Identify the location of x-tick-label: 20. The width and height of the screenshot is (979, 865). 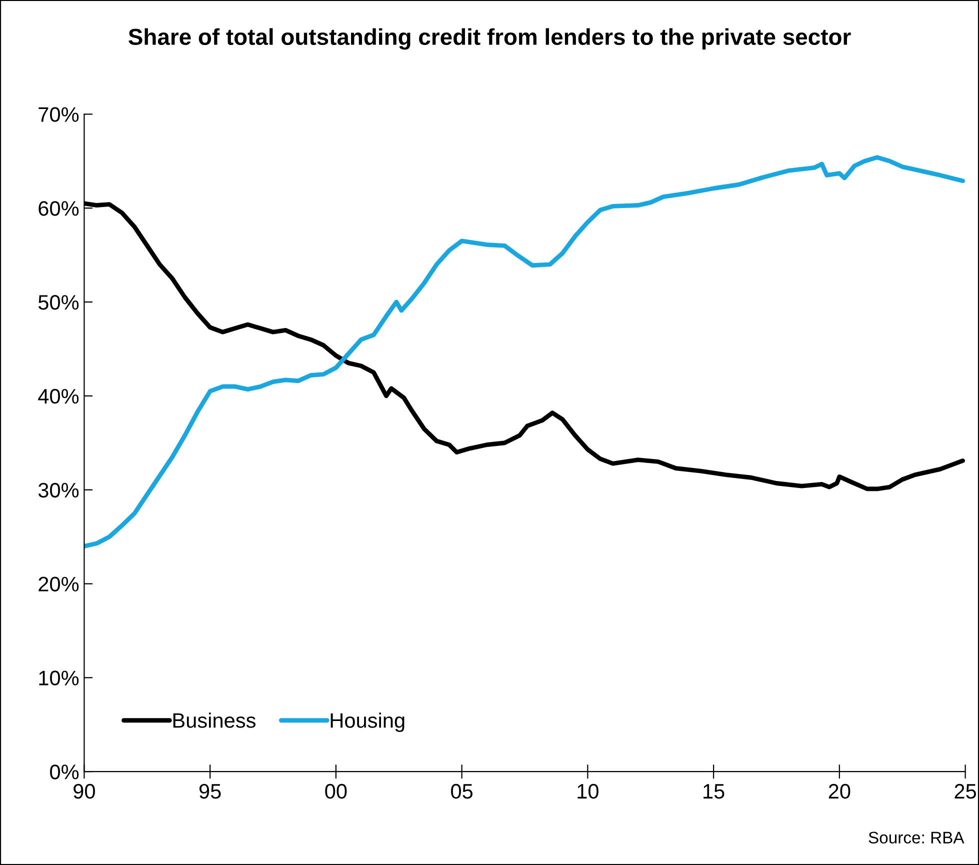
(839, 791).